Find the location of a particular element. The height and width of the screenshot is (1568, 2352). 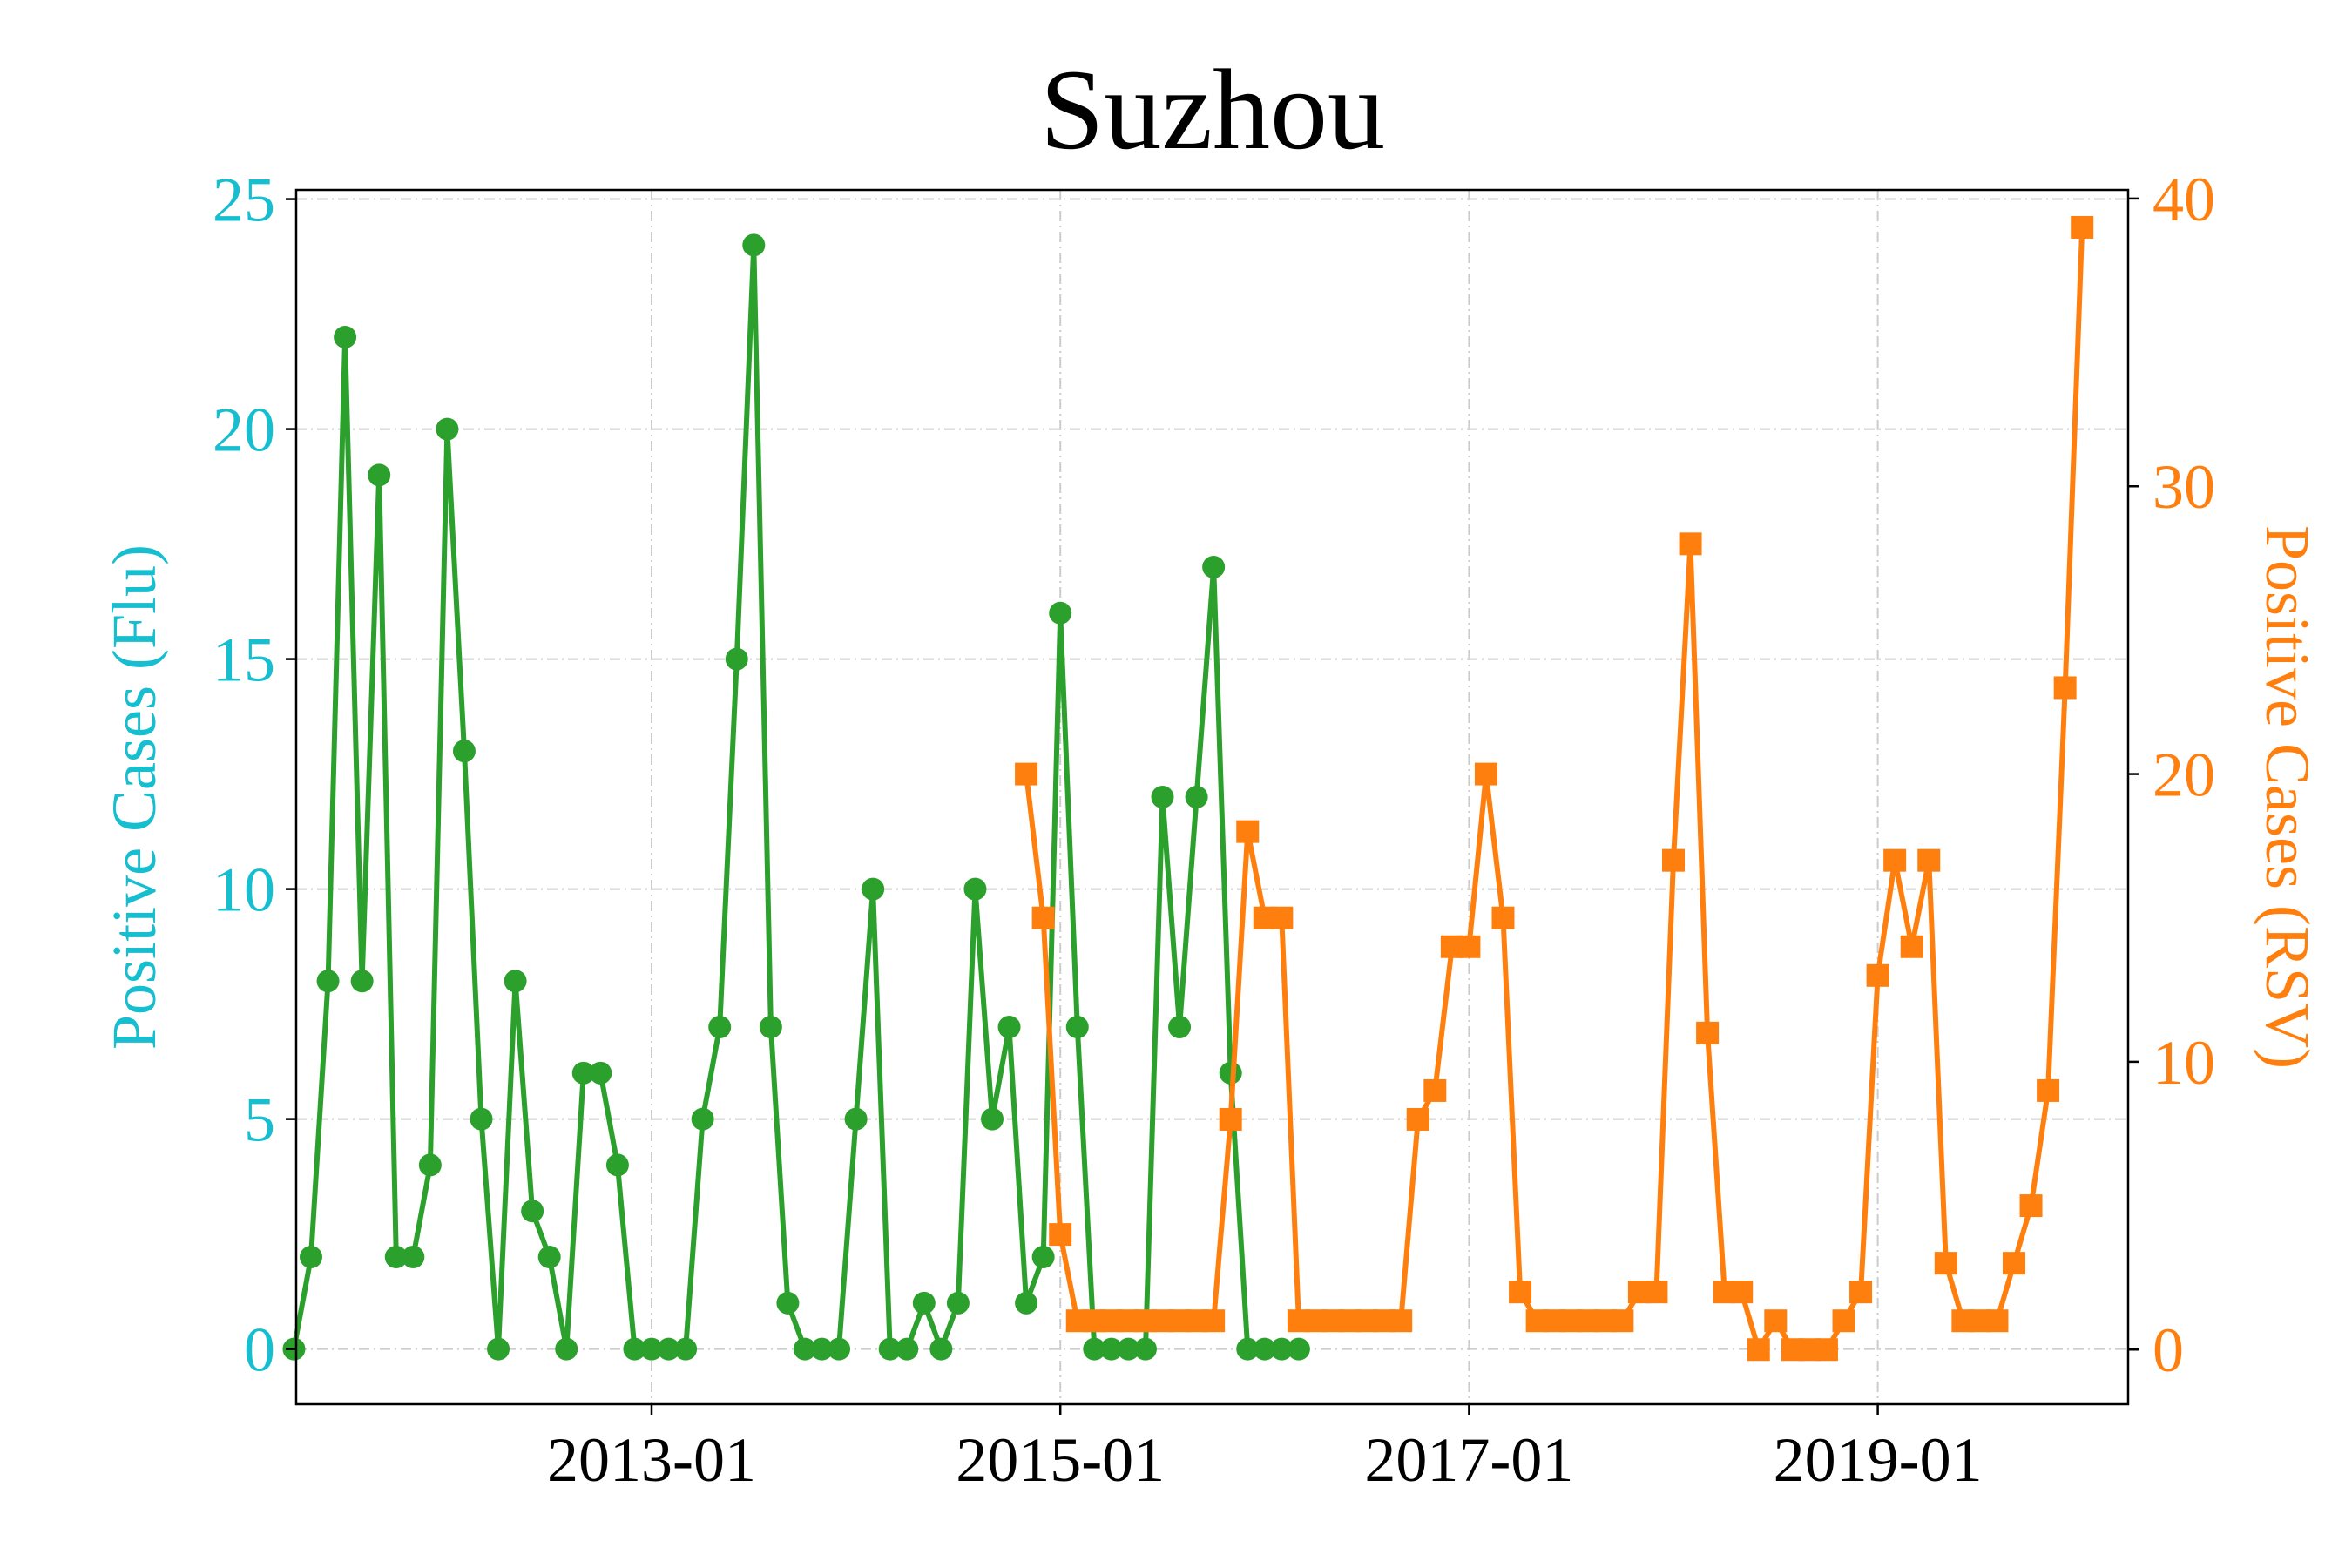

y-left-tick-label: 20 is located at coordinates (244, 430).